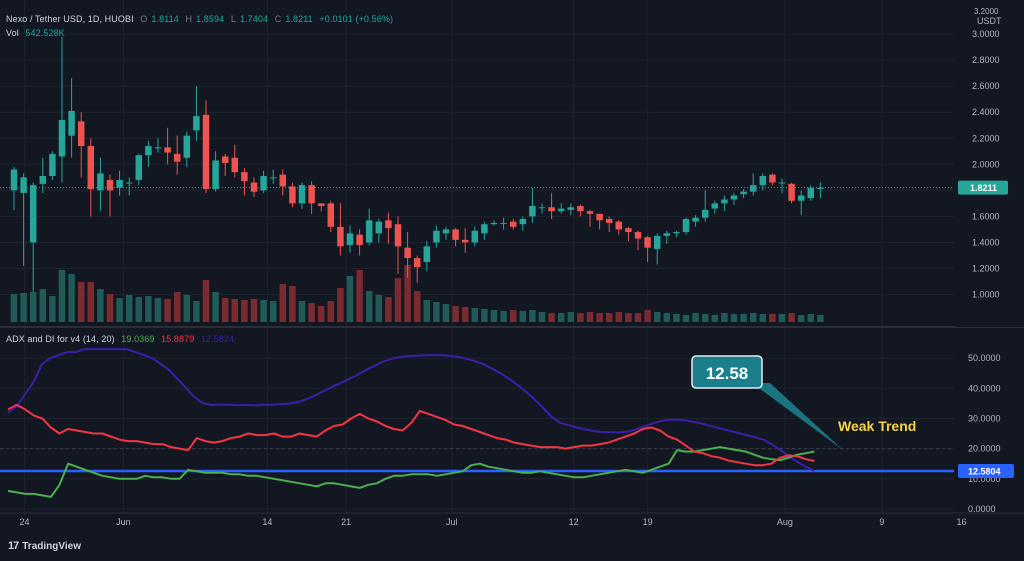 This screenshot has width=1024, height=561. I want to click on open-label: O, so click(144, 19).